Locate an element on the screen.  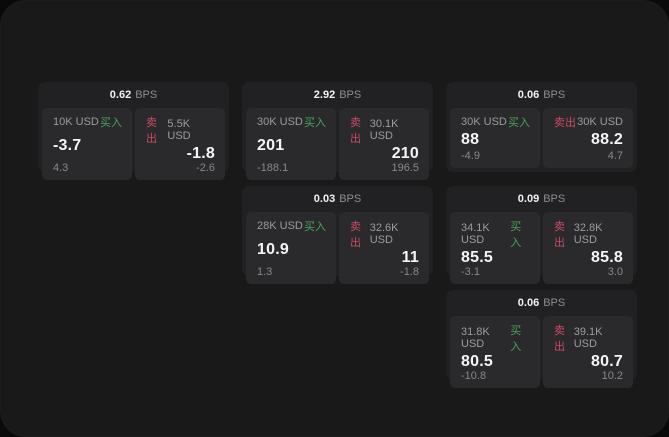
buy-panel: 30K USD 买入 201 -188.1 is located at coordinates (291, 144).